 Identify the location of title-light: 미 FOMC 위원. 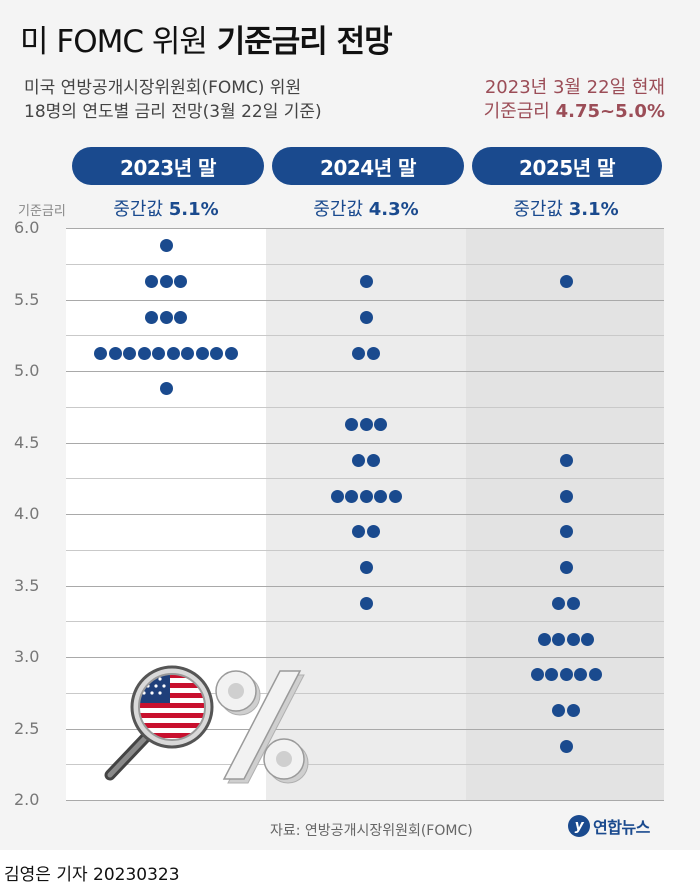
(114, 42).